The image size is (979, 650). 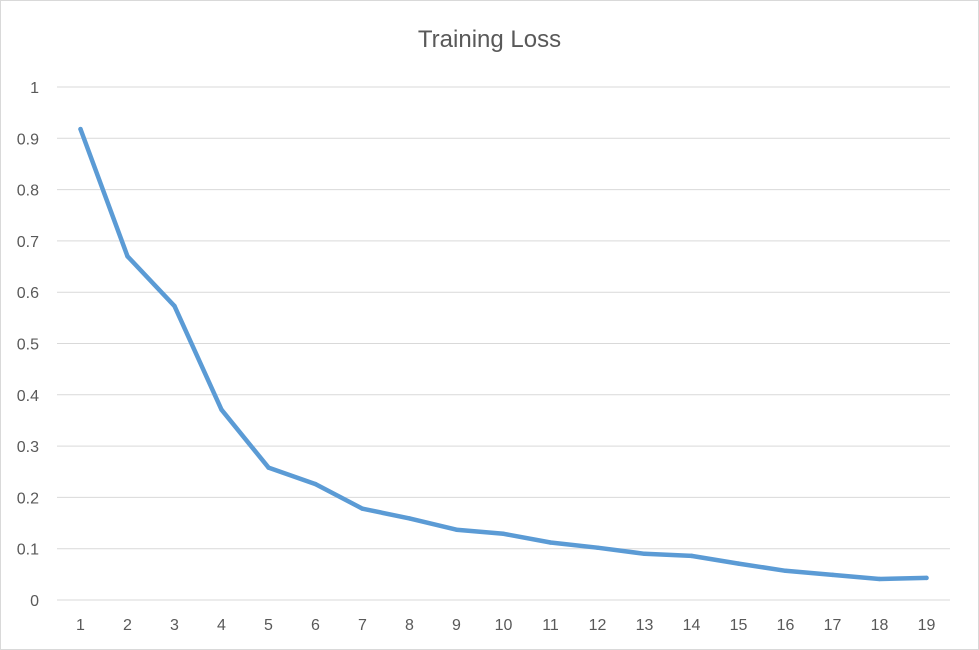 I want to click on x-tick-label: 5, so click(x=268, y=625).